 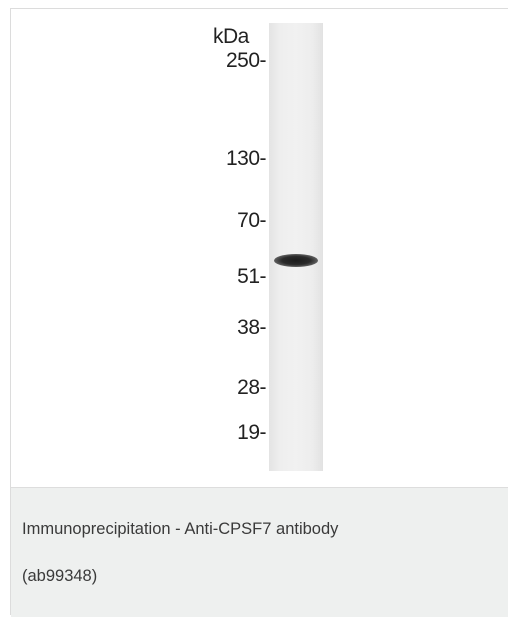 I want to click on protein-band, so click(x=296, y=260).